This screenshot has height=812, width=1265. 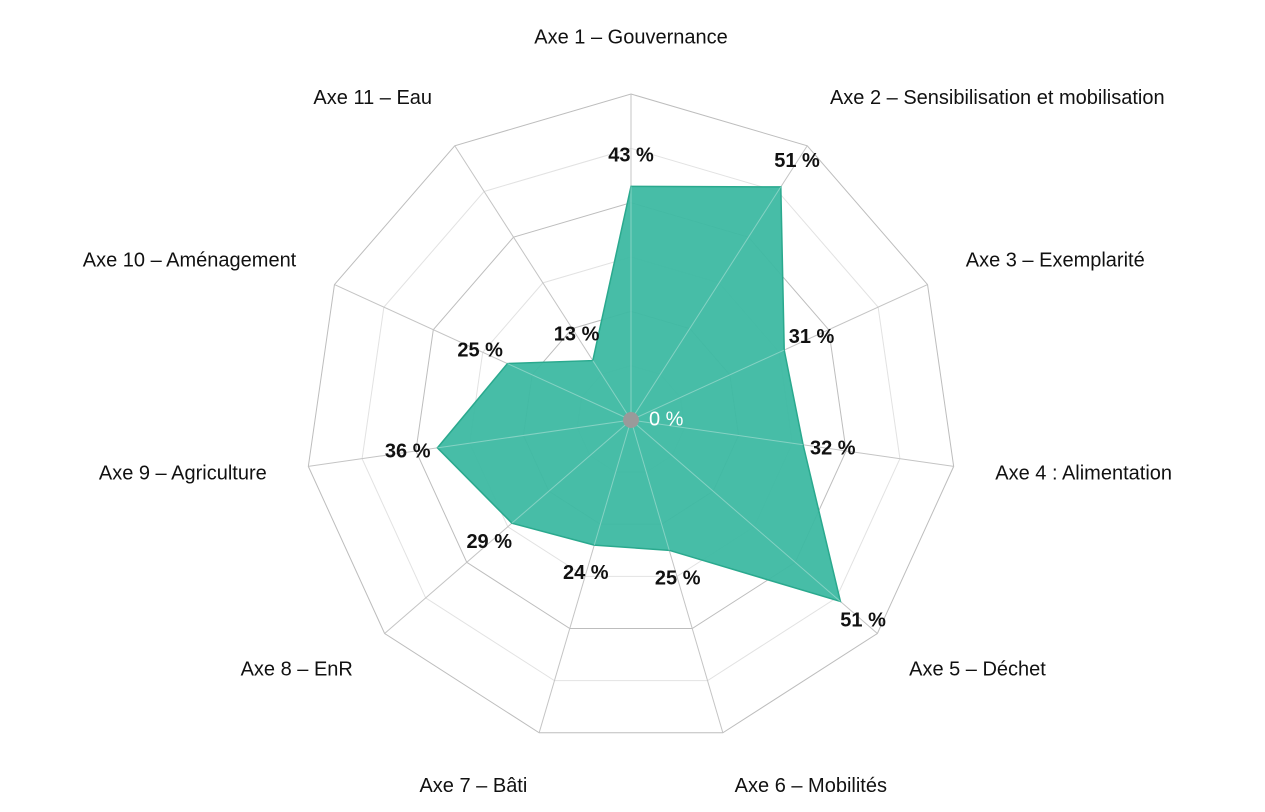 I want to click on value-label: 32 %, so click(x=833, y=448).